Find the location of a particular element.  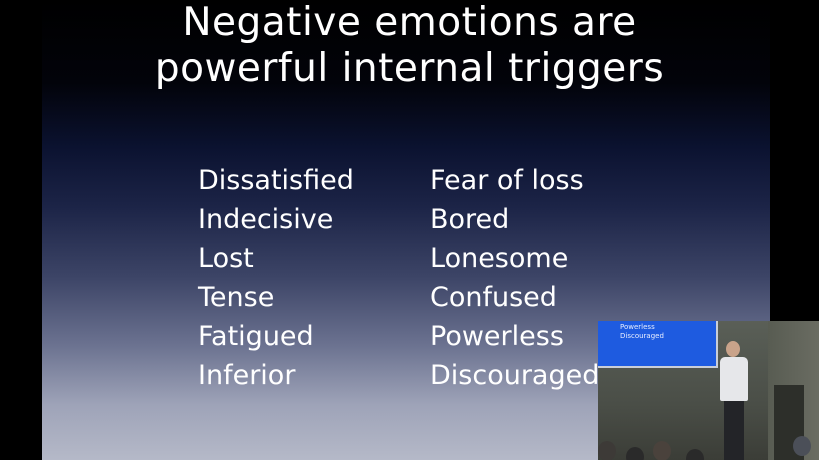

emotion-item: Discouraged is located at coordinates (515, 375).